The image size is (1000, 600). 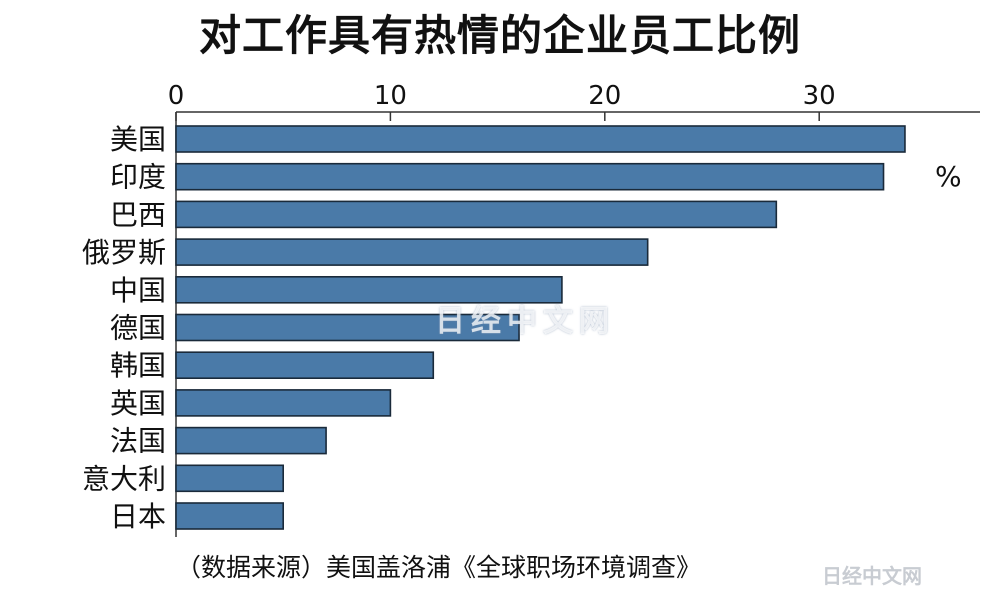 What do you see at coordinates (138, 441) in the screenshot?
I see `category-label: 法国` at bounding box center [138, 441].